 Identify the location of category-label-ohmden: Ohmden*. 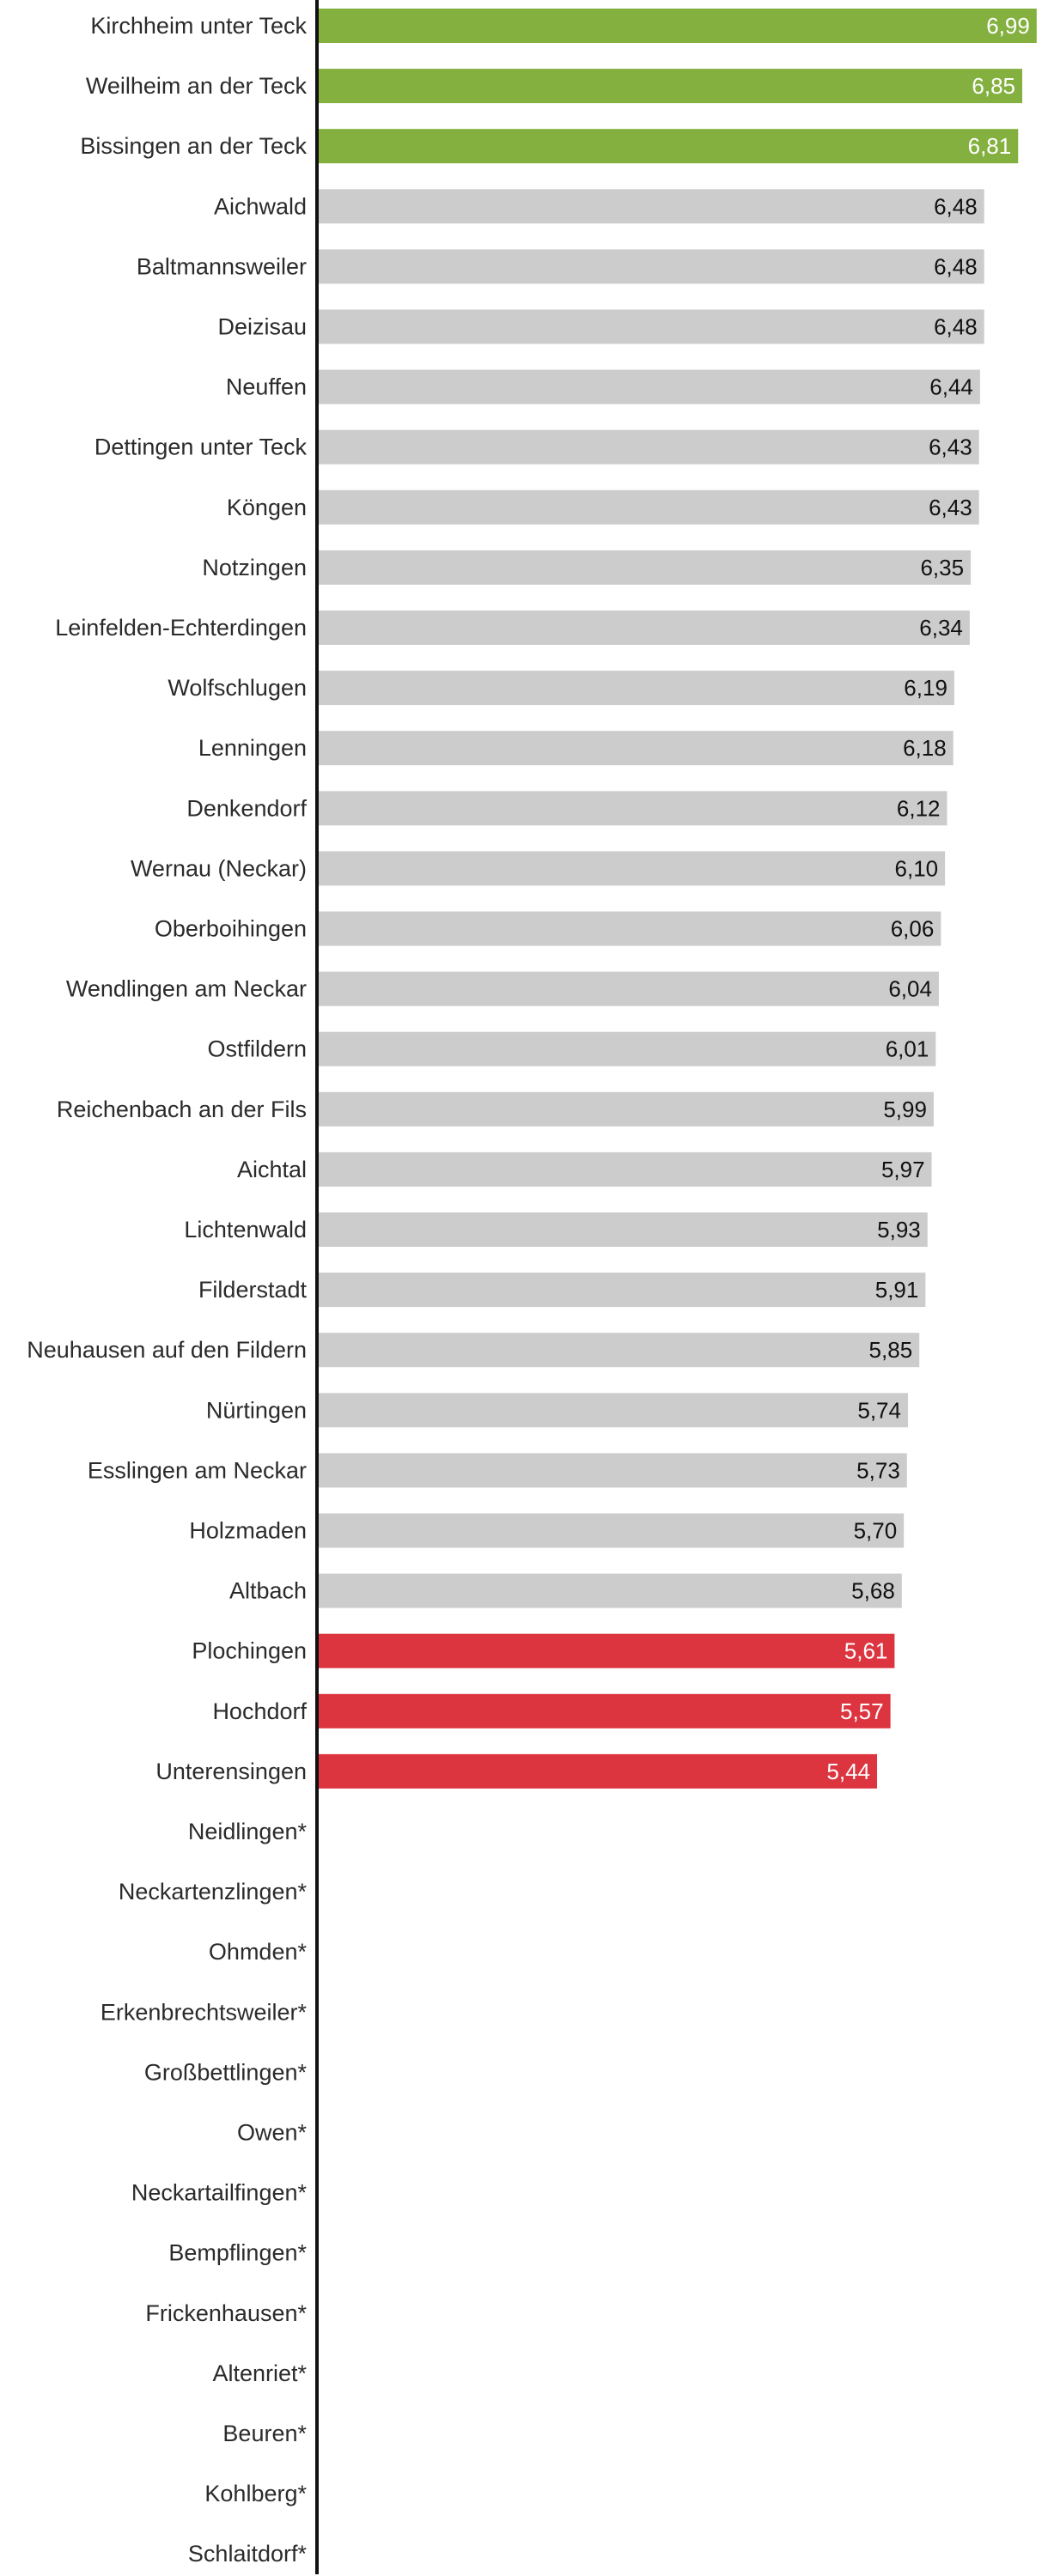
(258, 1952).